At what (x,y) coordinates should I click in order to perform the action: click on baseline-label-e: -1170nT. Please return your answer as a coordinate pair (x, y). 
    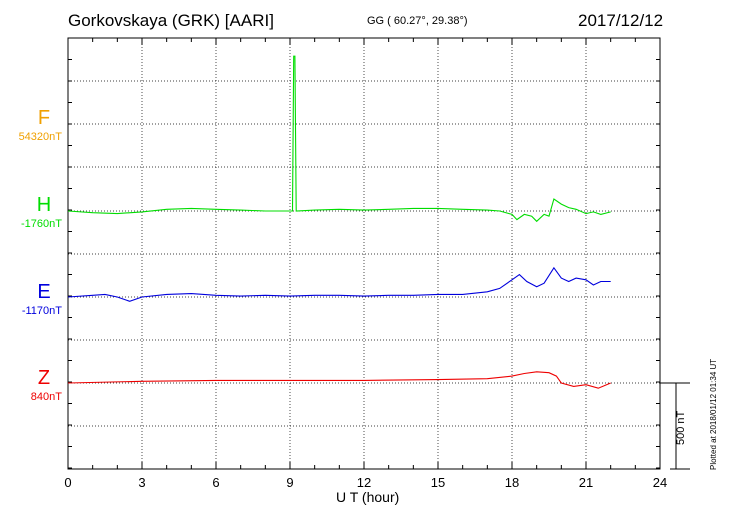
    Looking at the image, I should click on (41, 311).